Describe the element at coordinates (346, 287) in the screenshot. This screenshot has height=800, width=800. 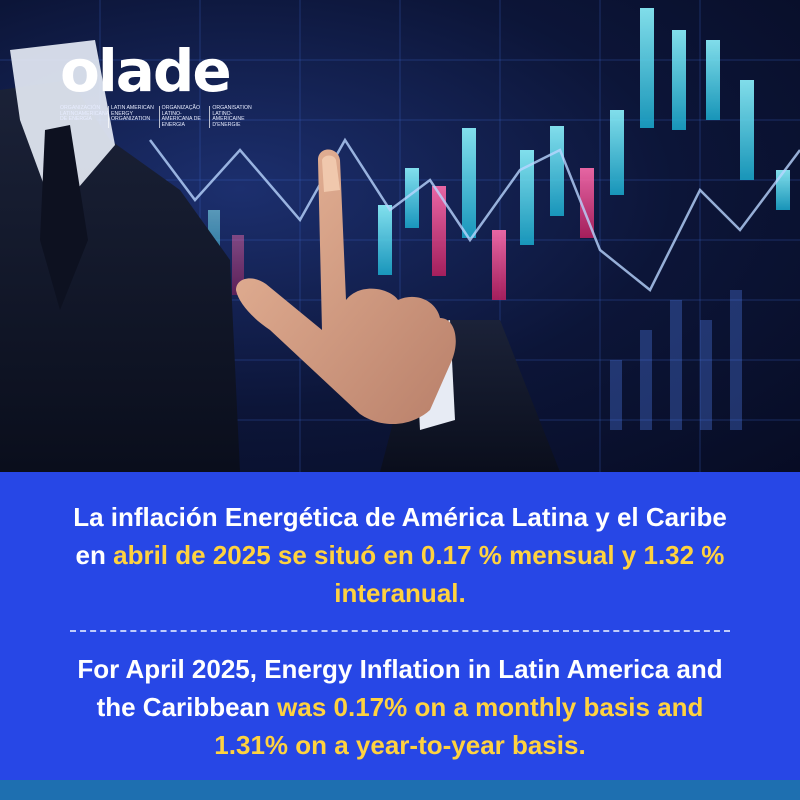
I see `pointing-hand` at that location.